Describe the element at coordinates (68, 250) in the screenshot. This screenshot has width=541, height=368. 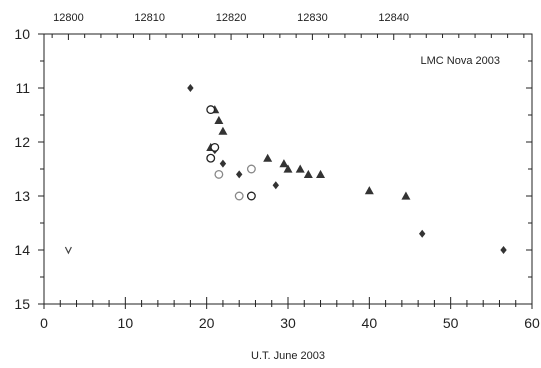
I see `upper-limit-marker` at that location.